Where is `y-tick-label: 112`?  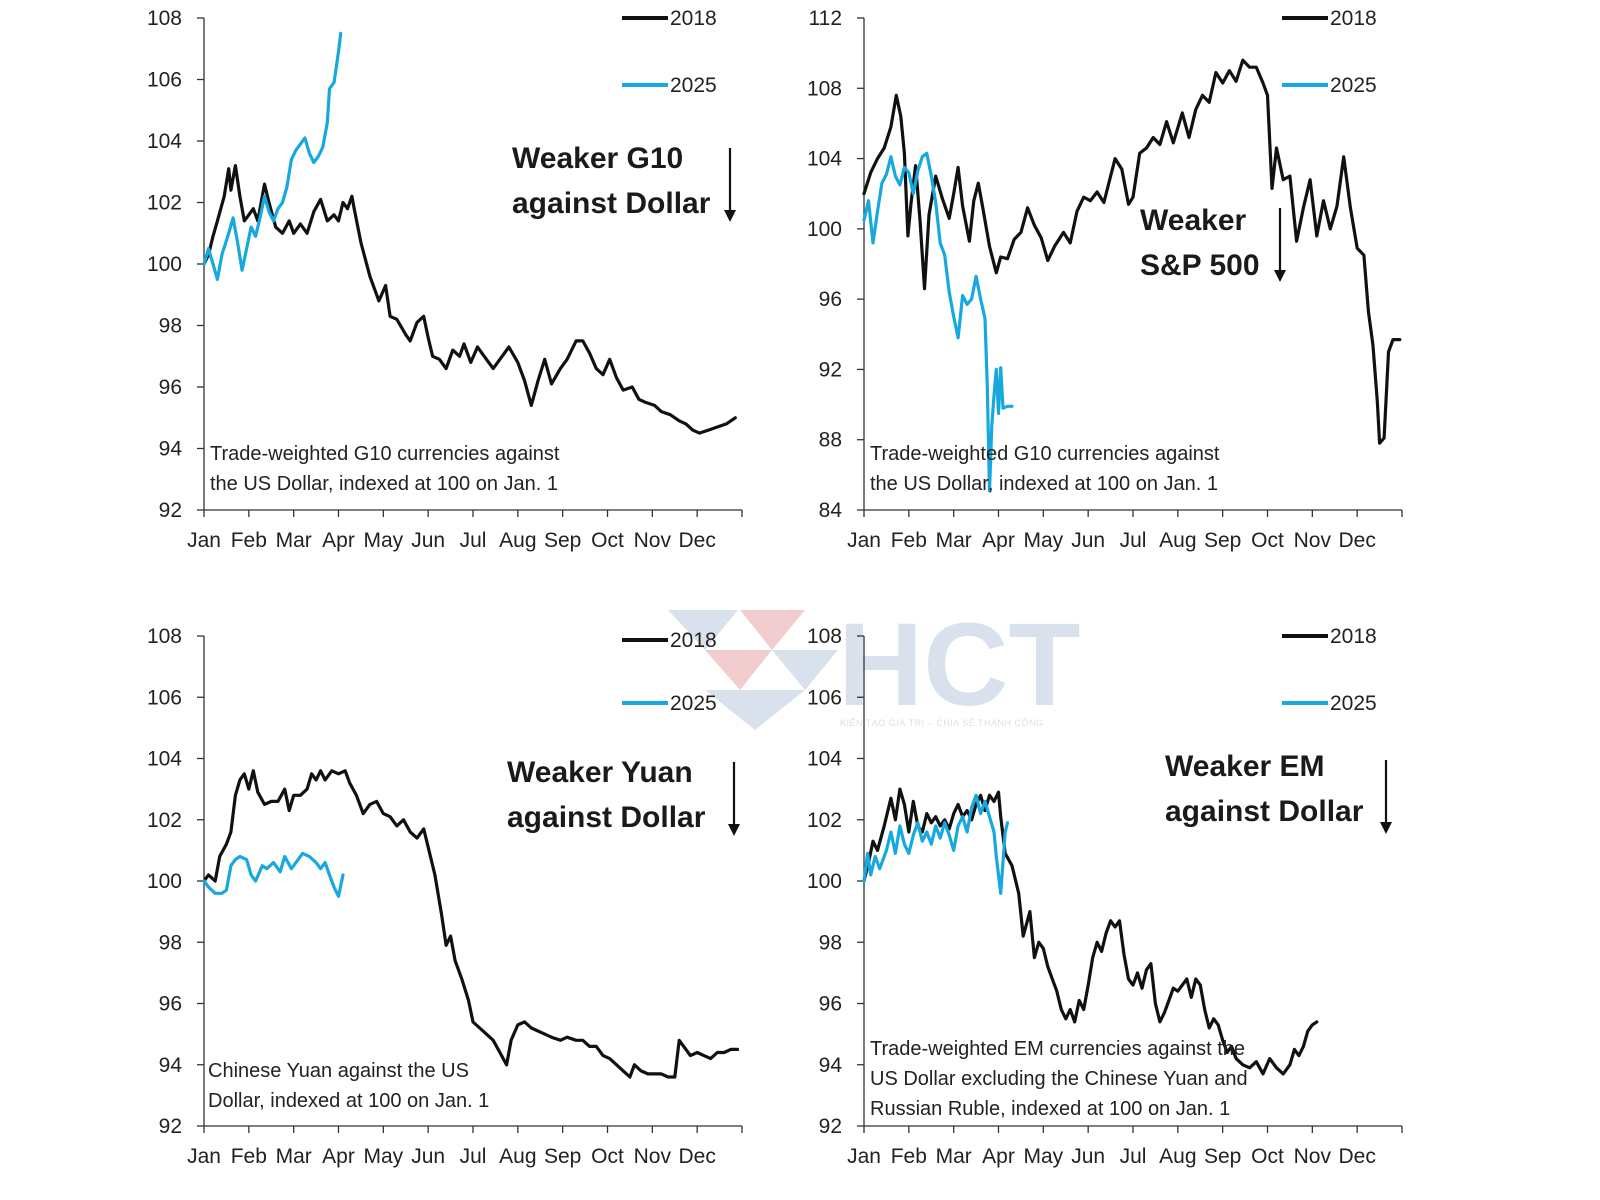 y-tick-label: 112 is located at coordinates (825, 18).